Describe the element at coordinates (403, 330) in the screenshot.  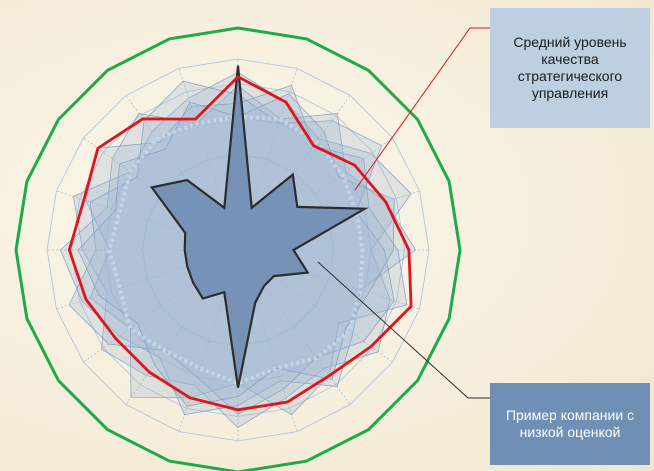
I see `low-company-leader-line` at that location.